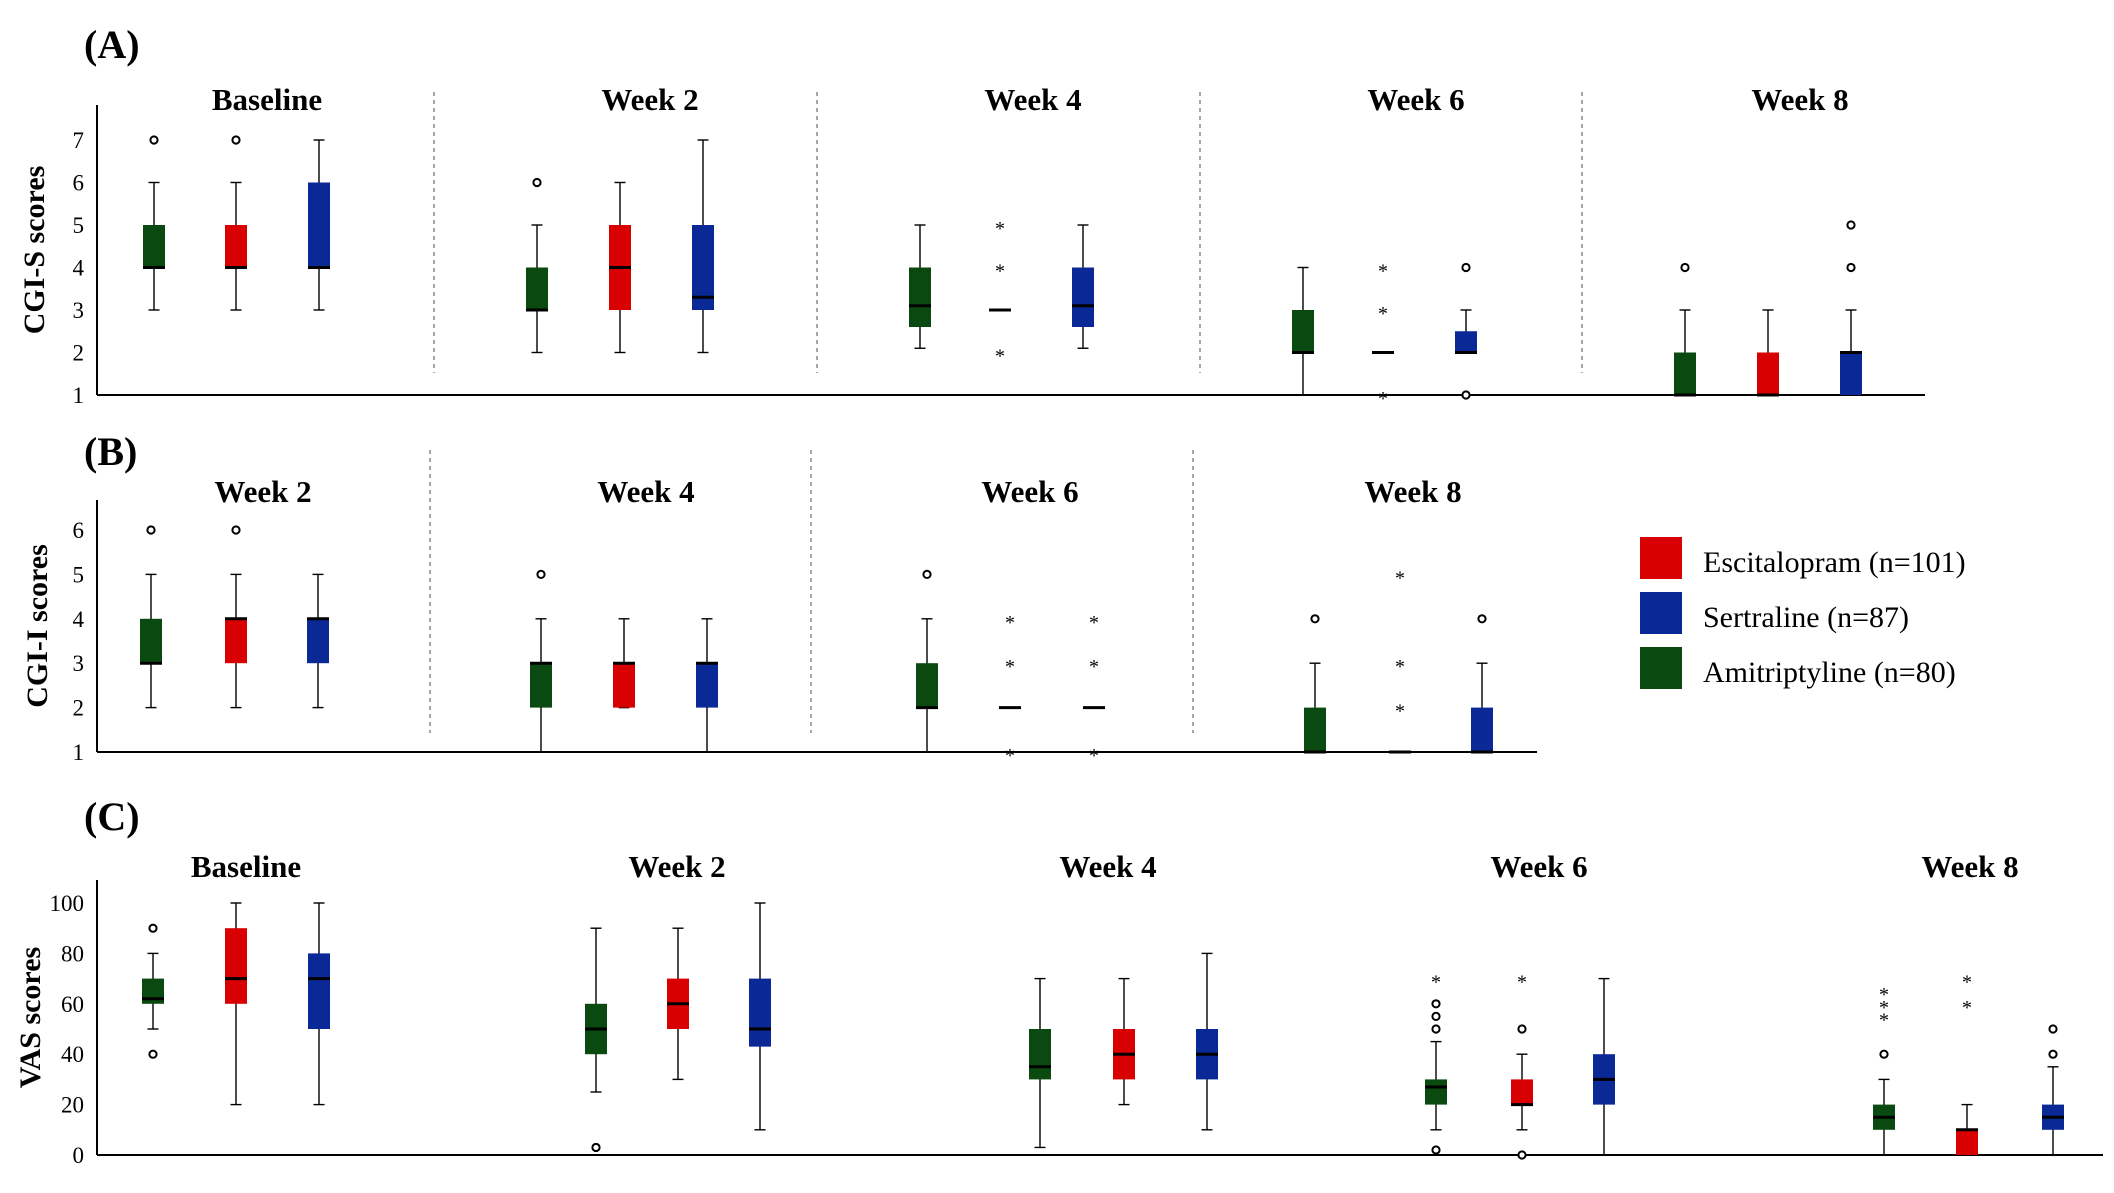 This screenshot has height=1193, width=2114. Describe the element at coordinates (1398, 614) in the screenshot. I see `group-week-8: Week 8 * * *` at that location.